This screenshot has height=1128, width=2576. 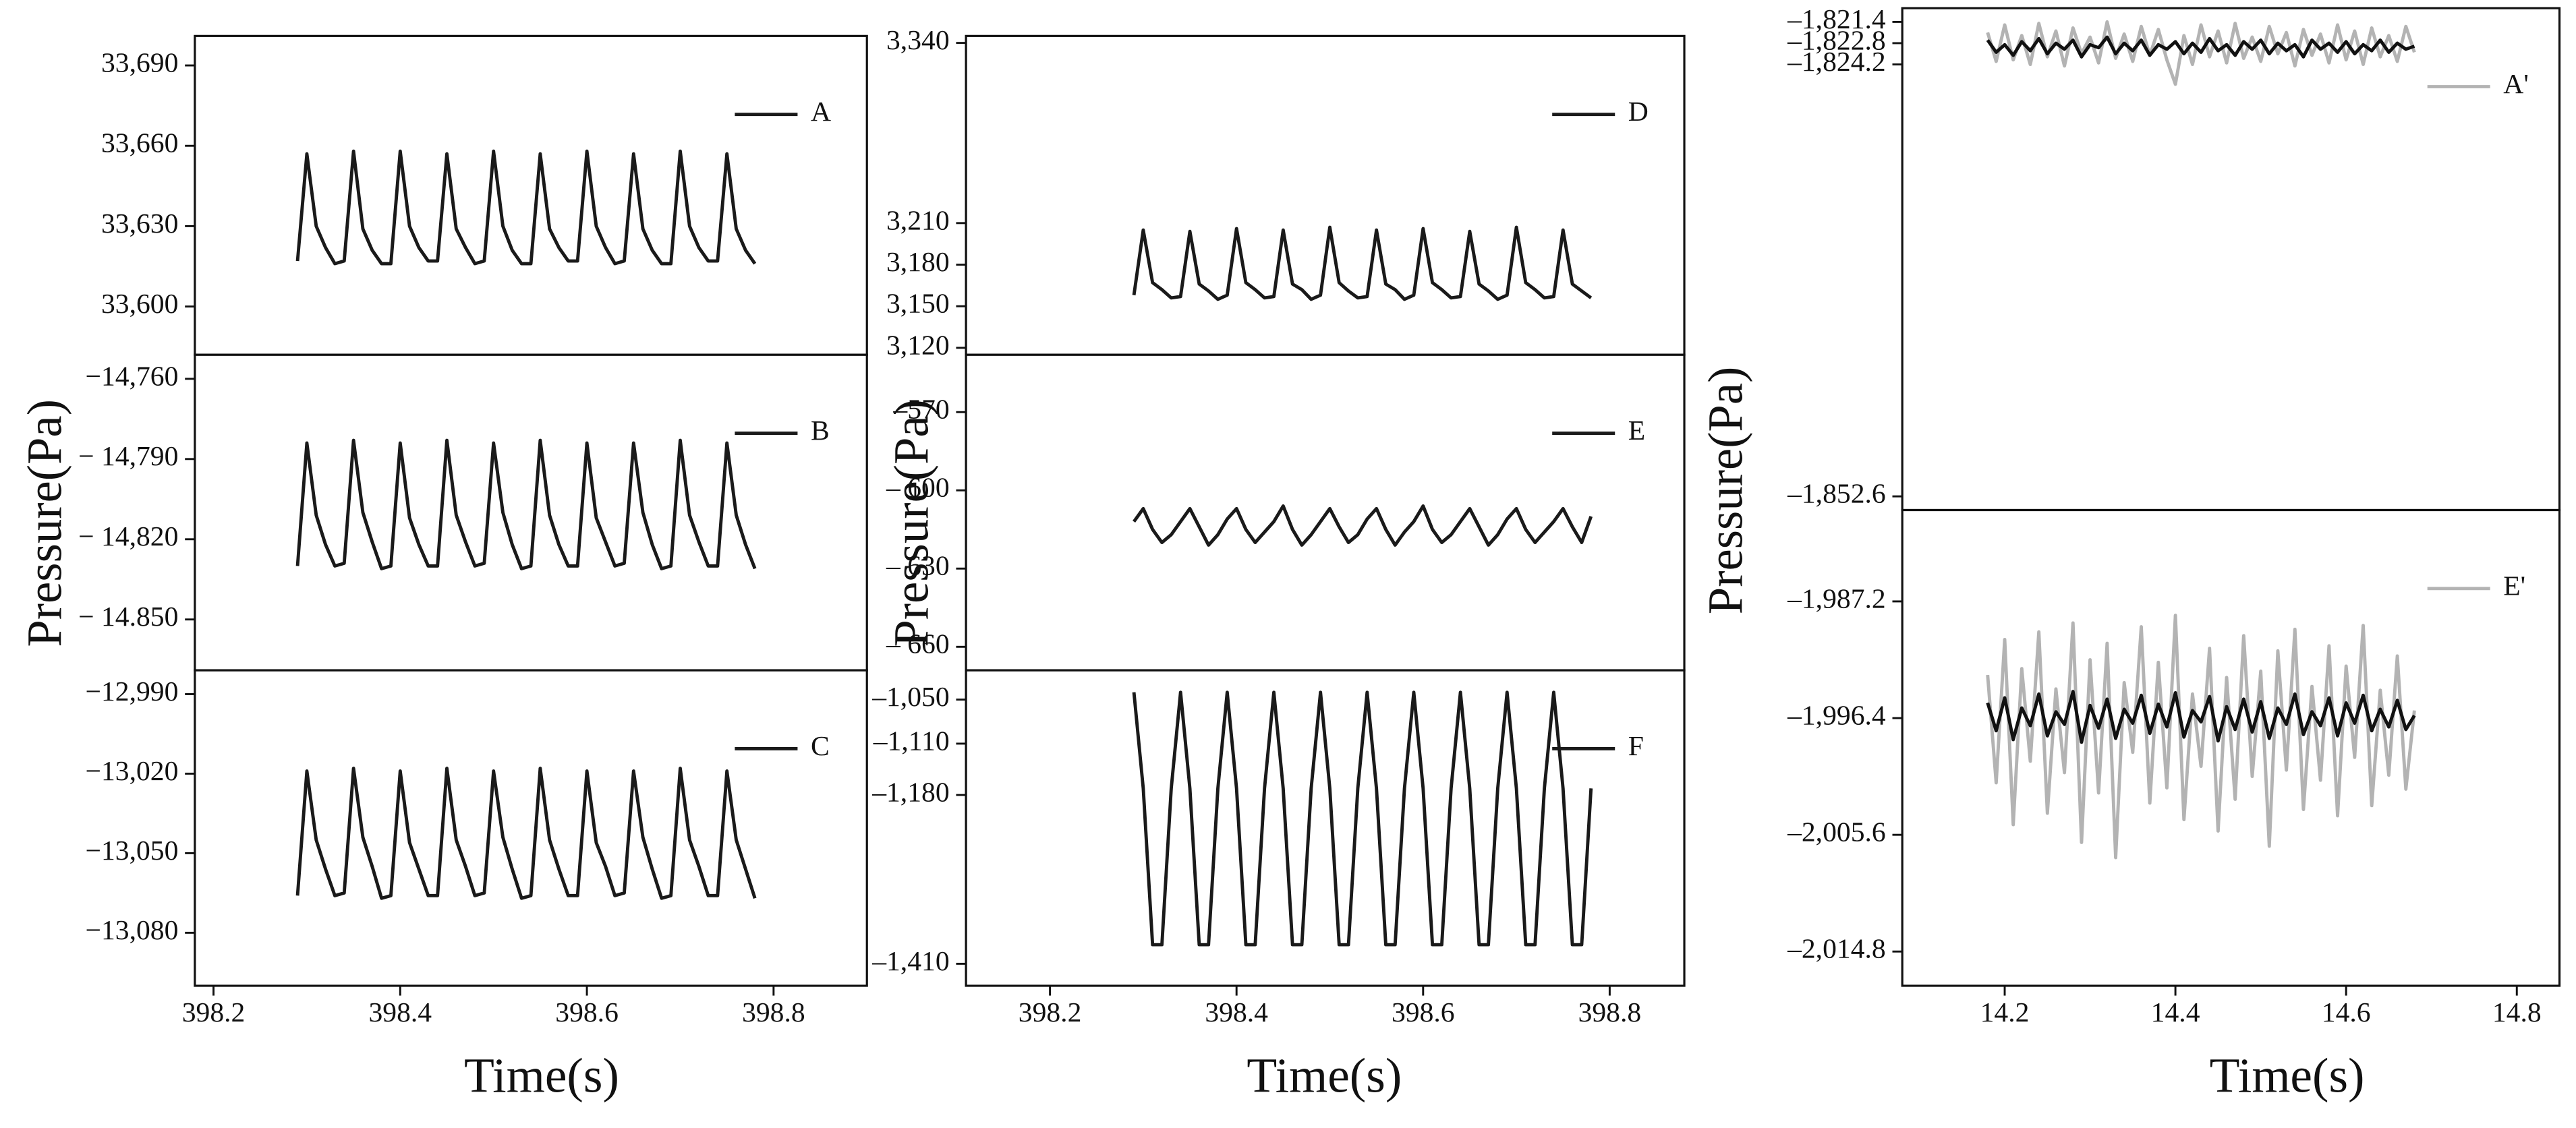 What do you see at coordinates (2516, 83) in the screenshot?
I see `legend-label: A'` at bounding box center [2516, 83].